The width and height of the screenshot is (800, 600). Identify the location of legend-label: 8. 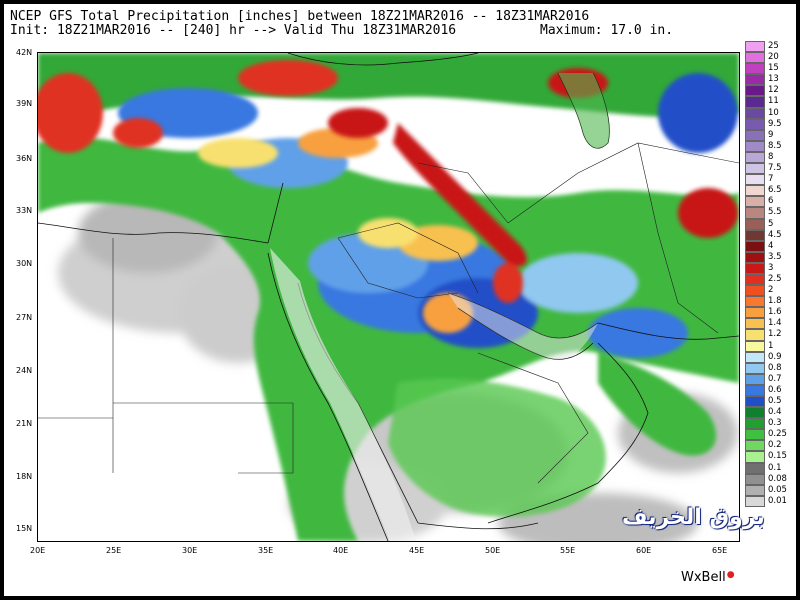
(771, 156).